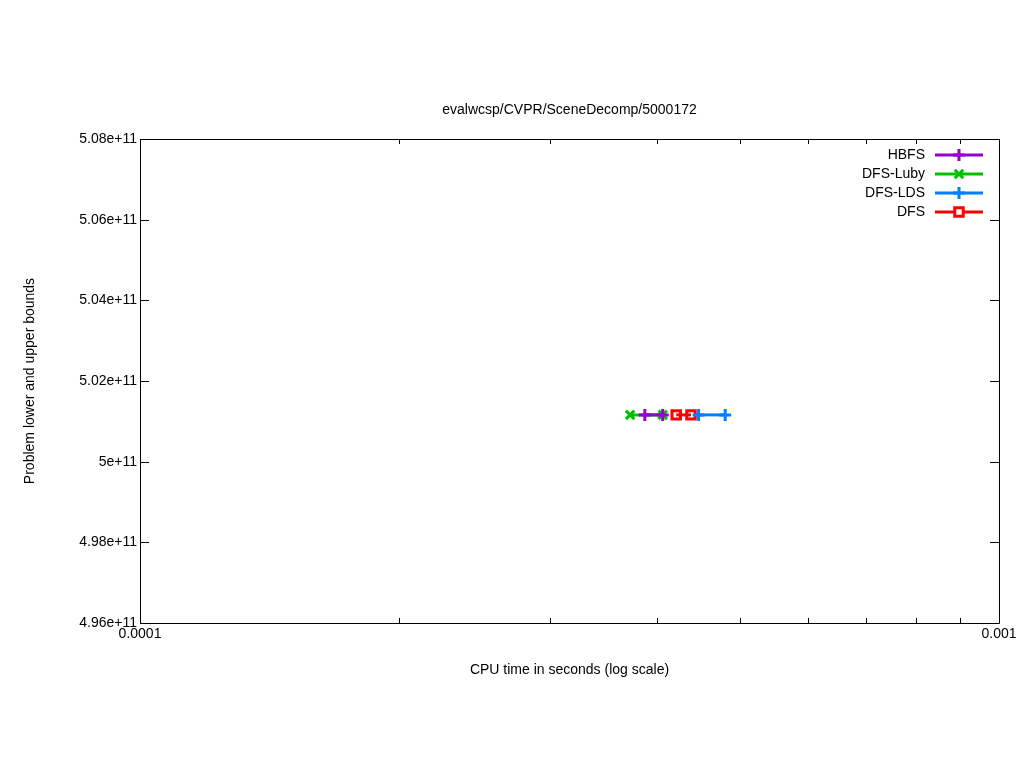  What do you see at coordinates (28, 381) in the screenshot?
I see `y-axis-title: Problem lower and upper bounds` at bounding box center [28, 381].